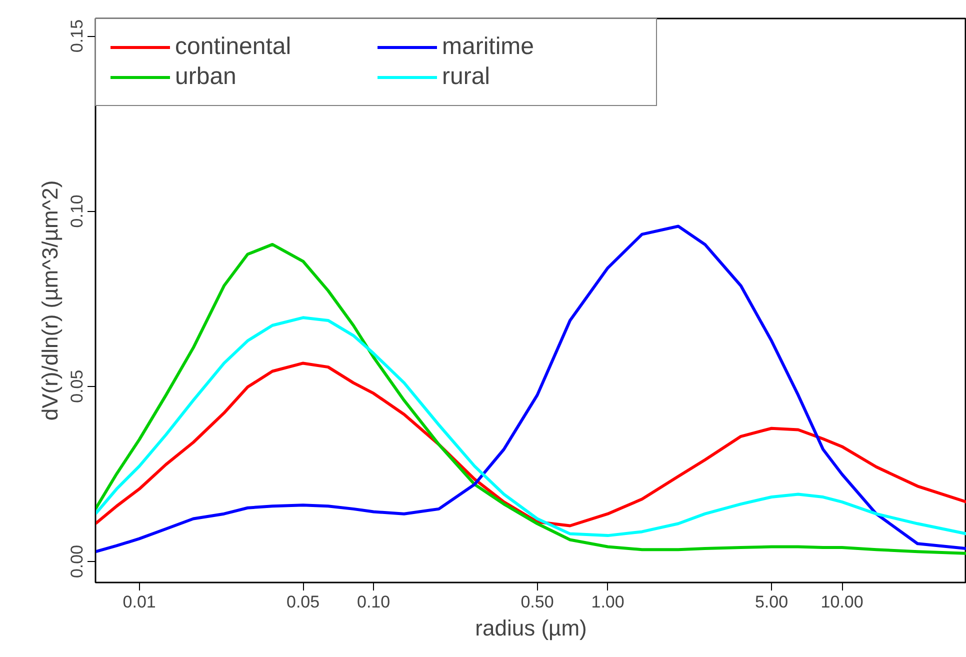  I want to click on y-axis-title: dV(r)/dln(r) (µm^3/µm^2), so click(50, 300).